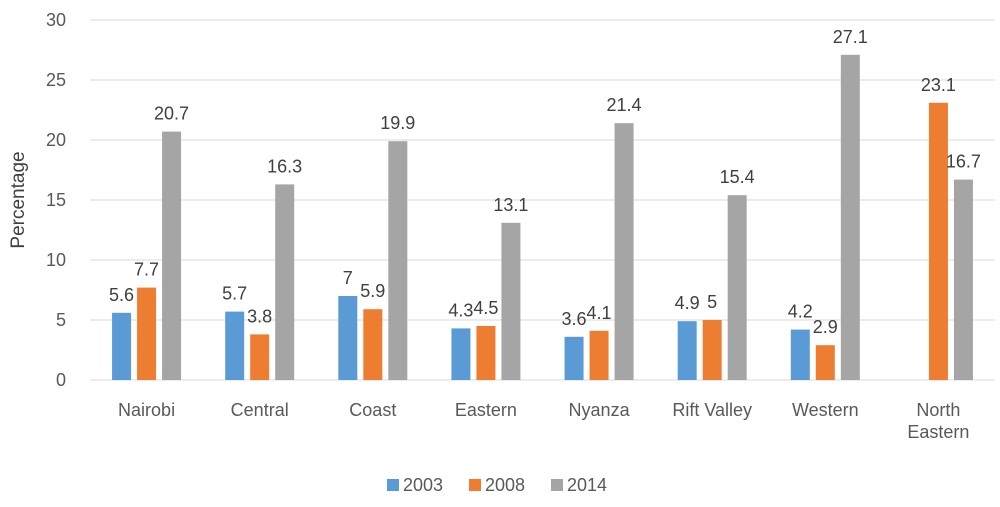  I want to click on bar-2014-nyanza, so click(624, 251).